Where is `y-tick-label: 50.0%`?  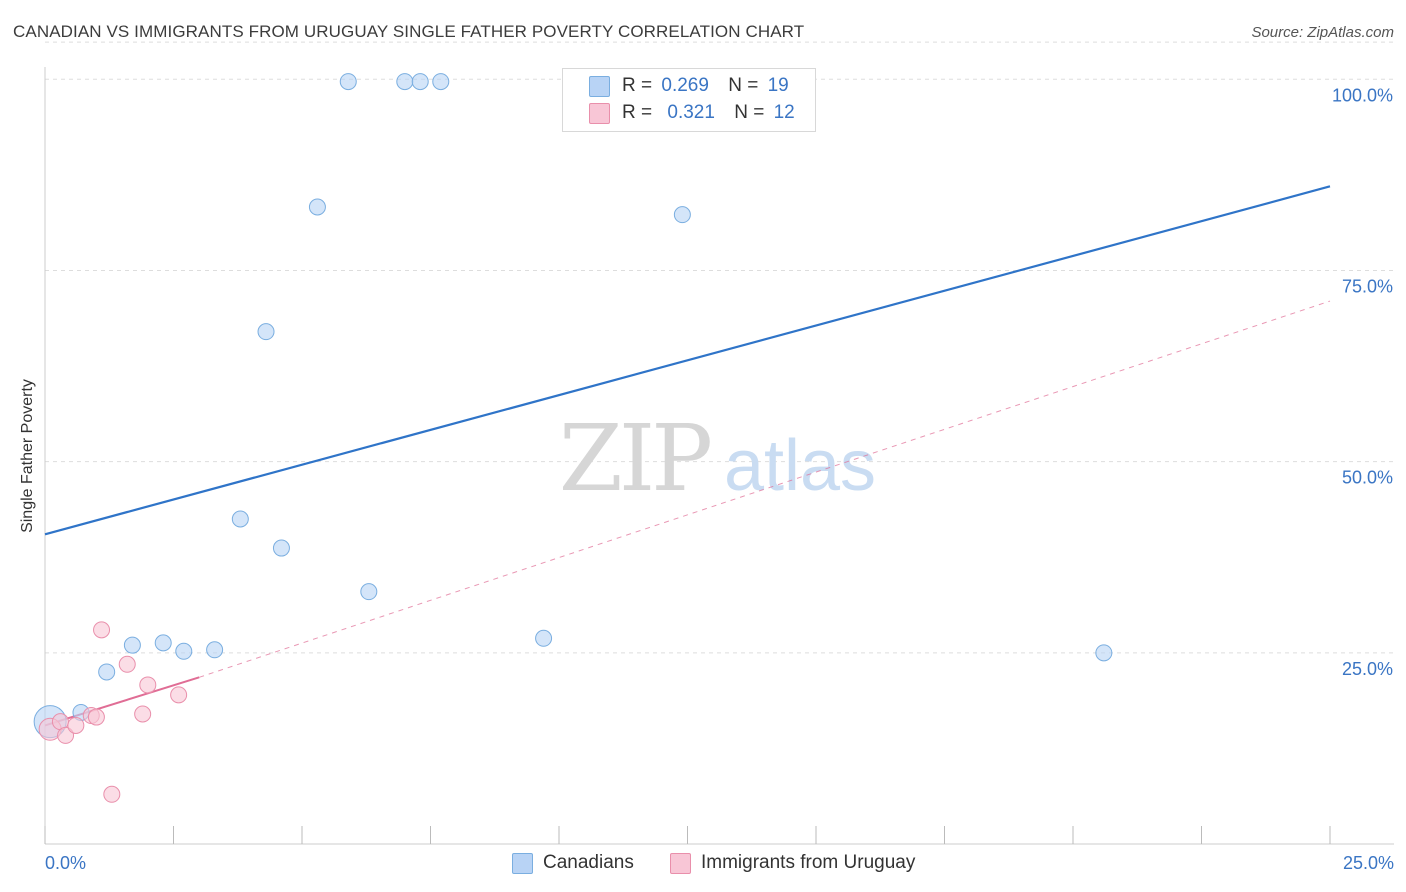 y-tick-label: 50.0% is located at coordinates (1367, 478).